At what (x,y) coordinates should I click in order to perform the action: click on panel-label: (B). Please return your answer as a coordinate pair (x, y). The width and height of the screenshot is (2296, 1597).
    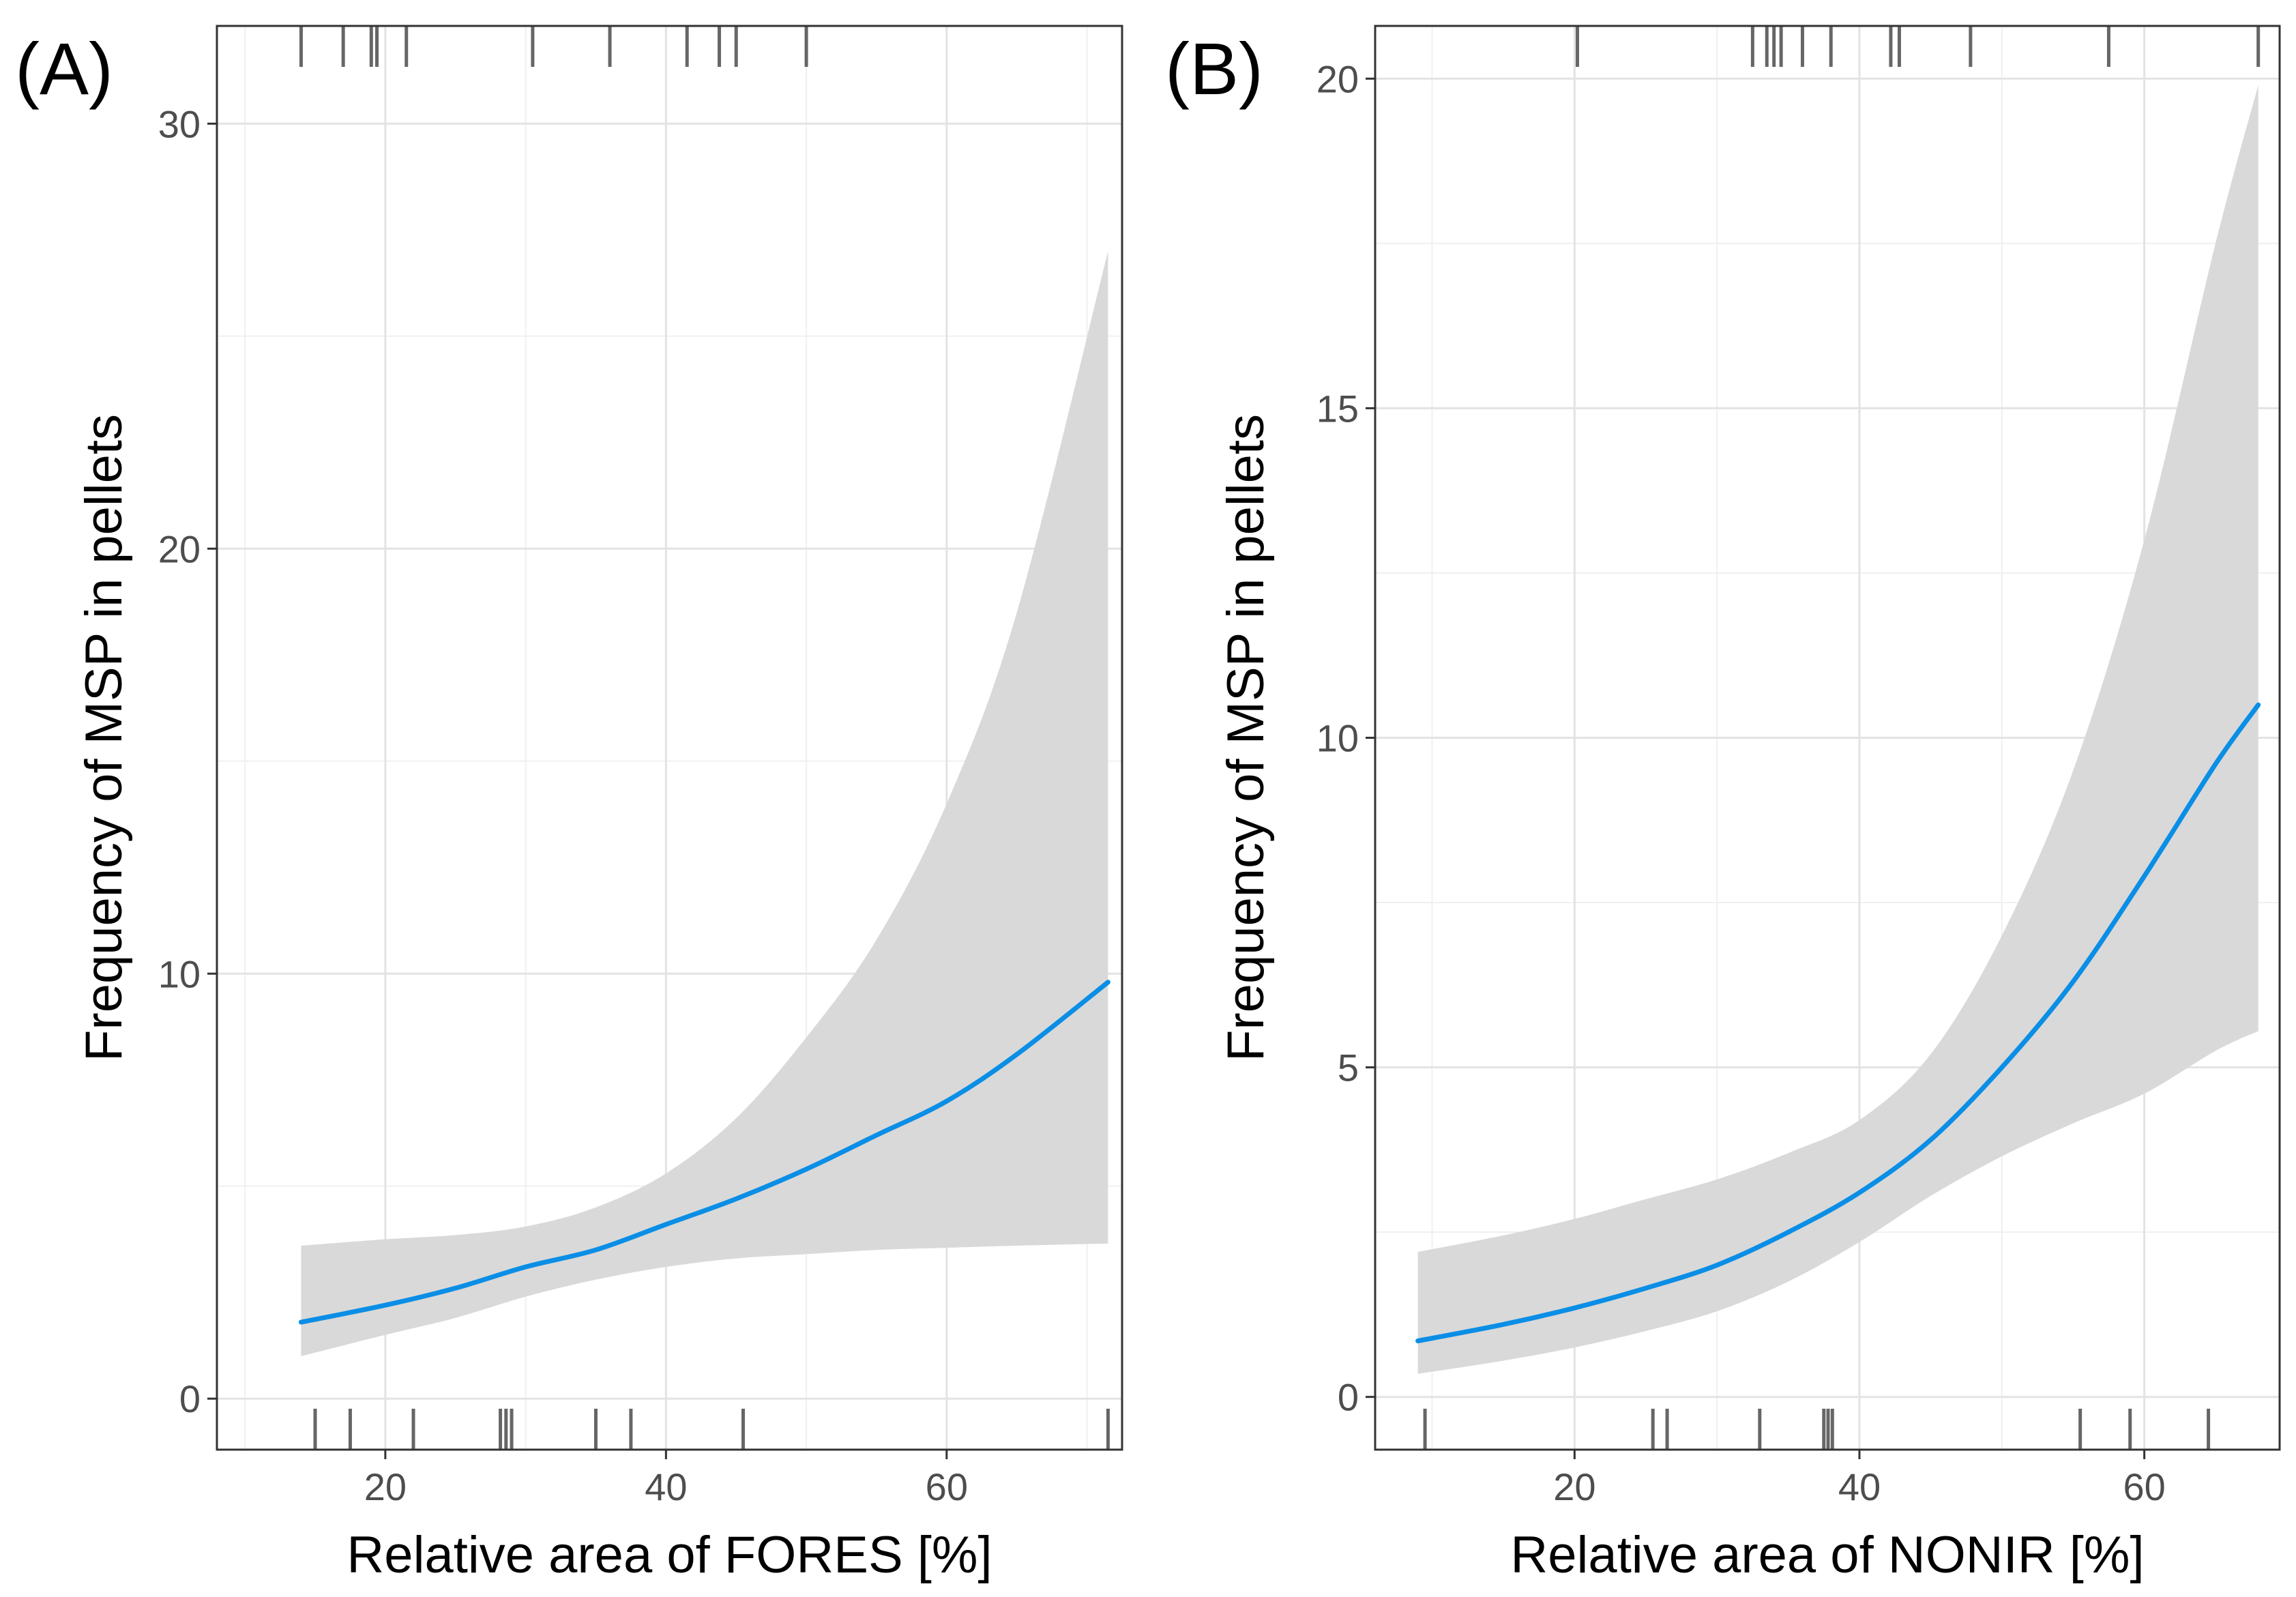
    Looking at the image, I should click on (1214, 68).